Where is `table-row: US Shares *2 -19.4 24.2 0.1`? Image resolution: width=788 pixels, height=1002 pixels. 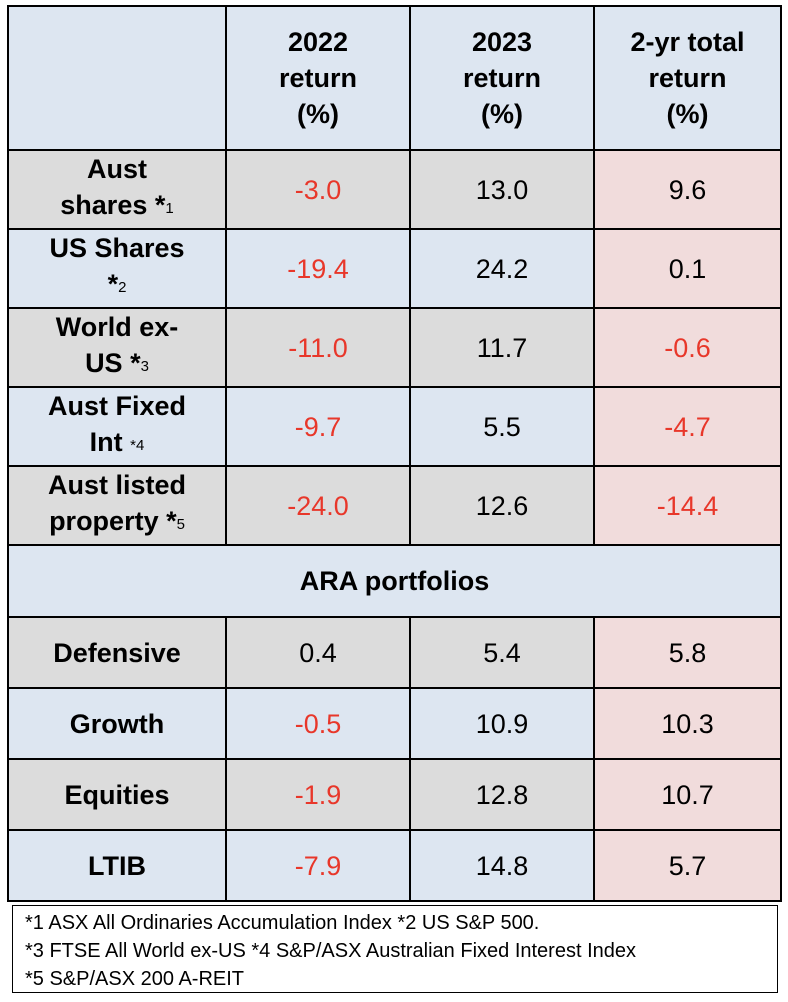 table-row: US Shares *2 -19.4 24.2 0.1 is located at coordinates (394, 268).